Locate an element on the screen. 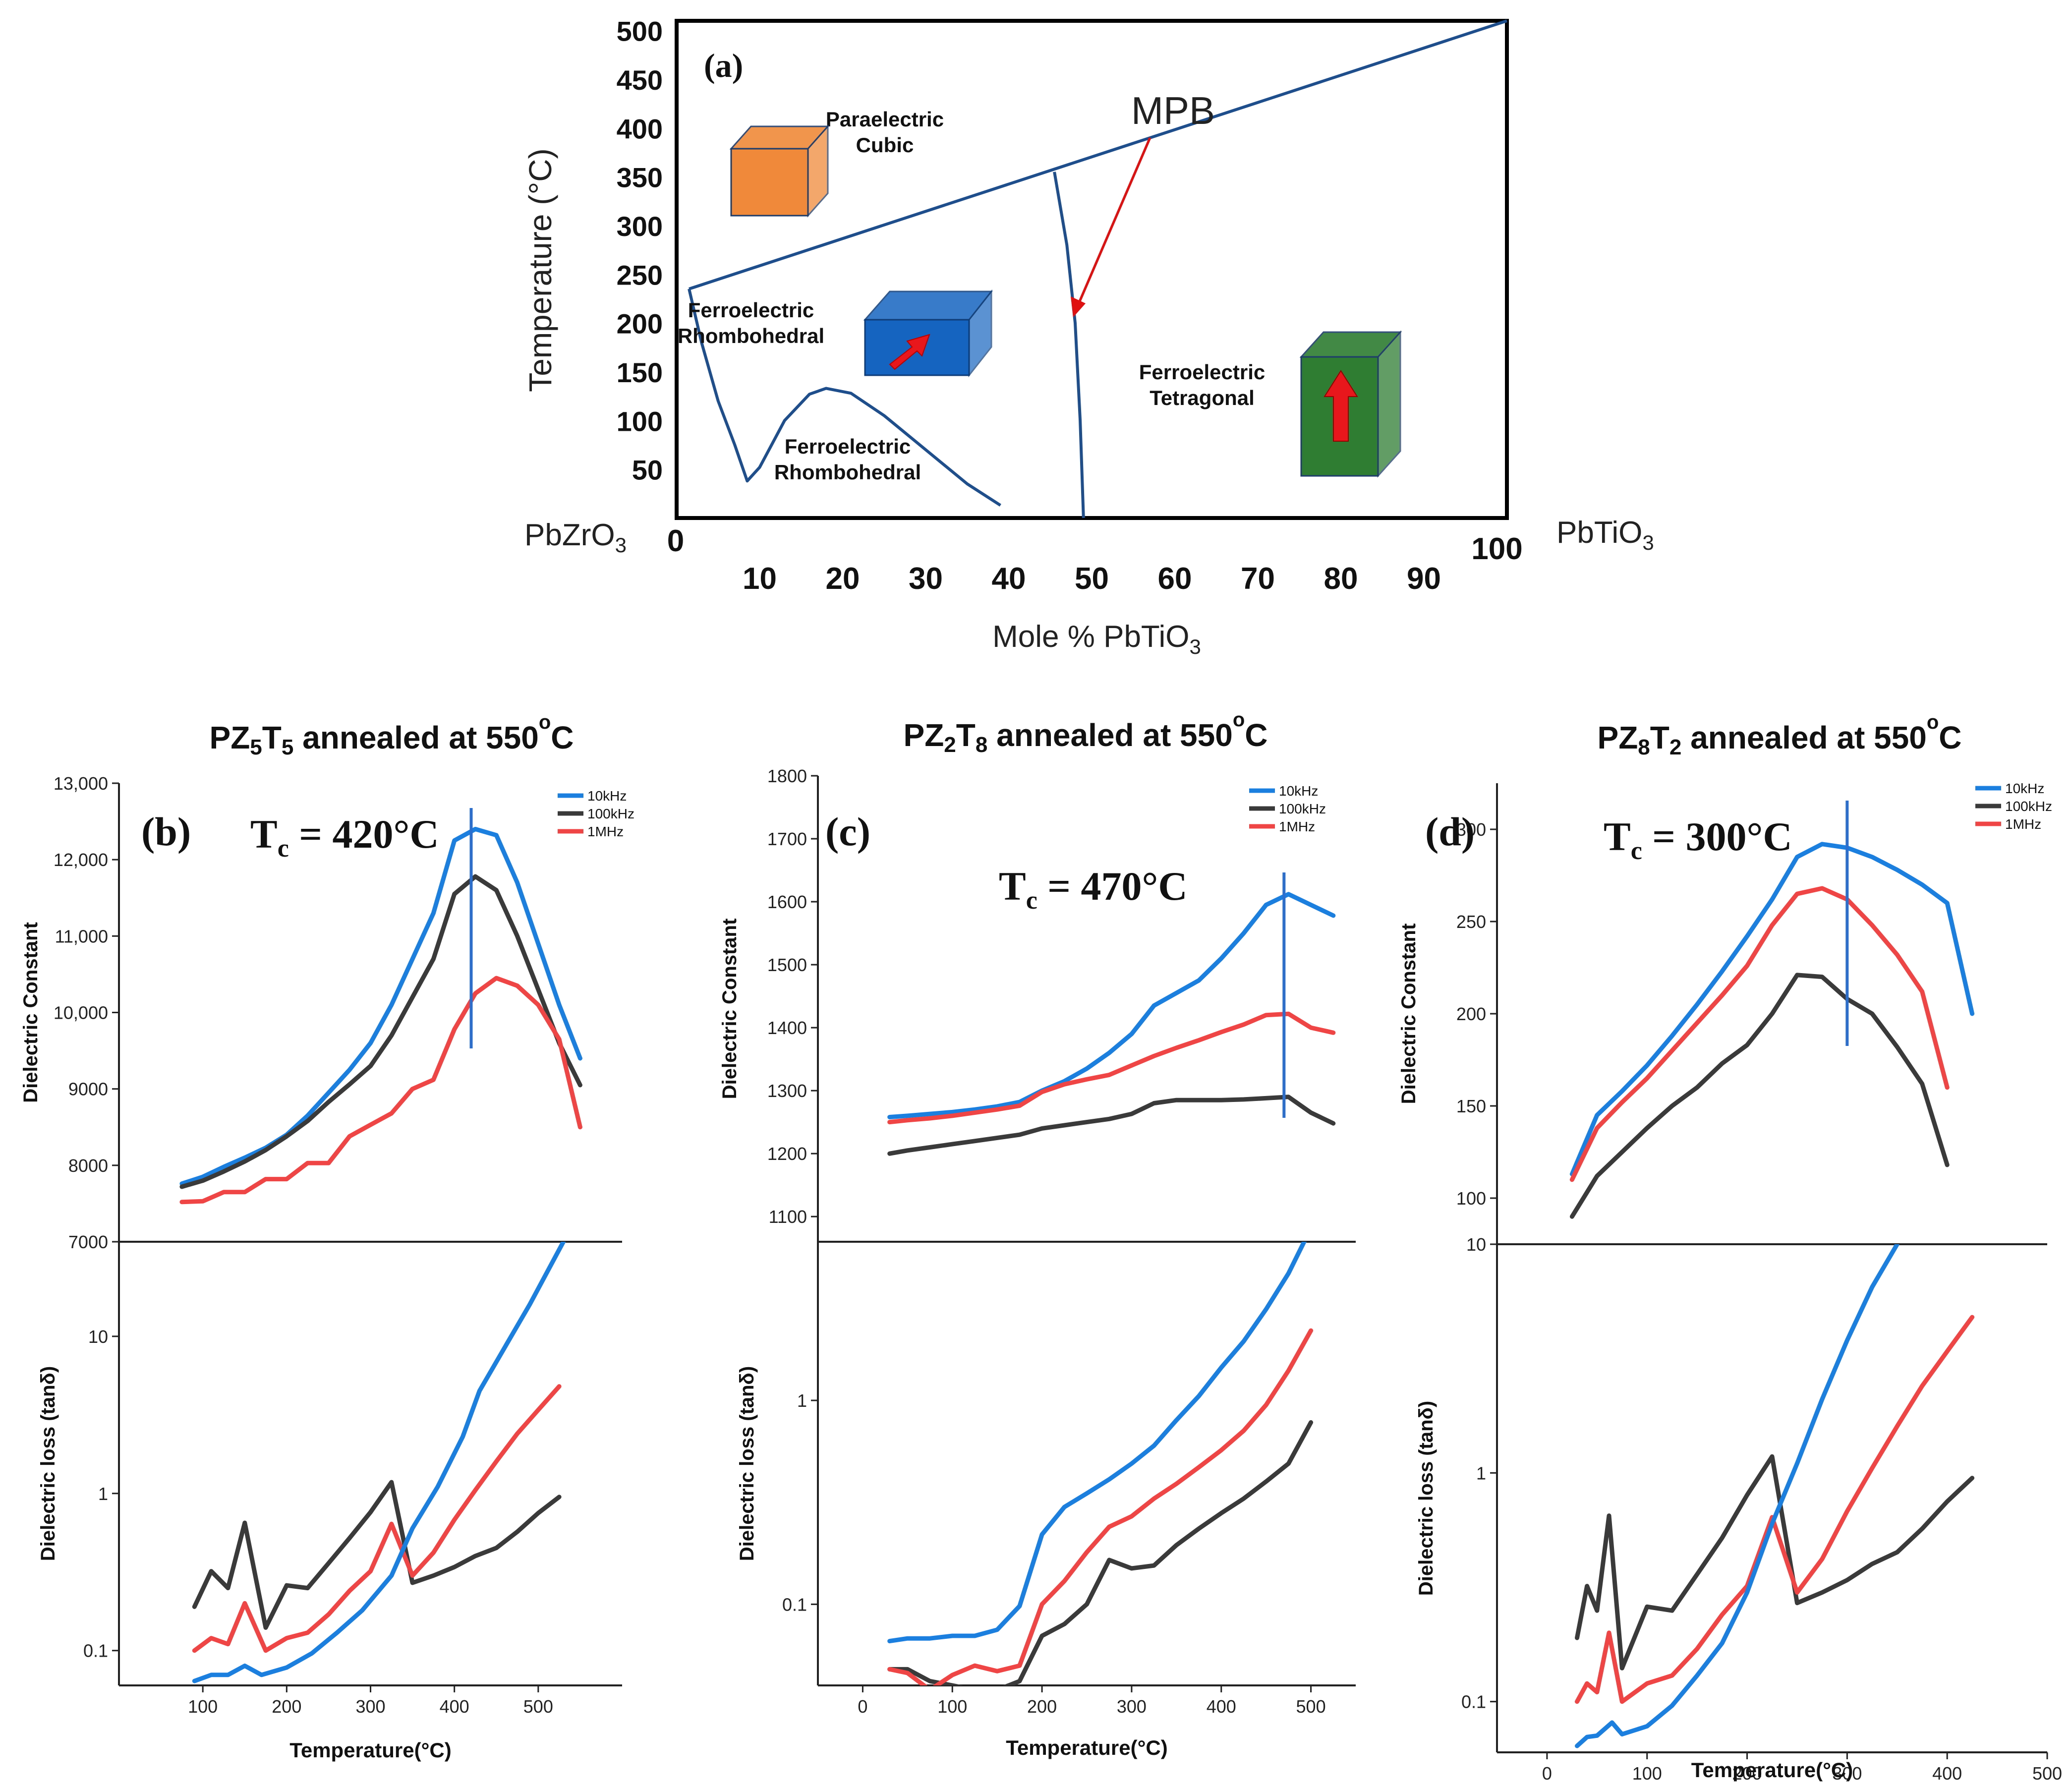 The height and width of the screenshot is (1791, 2072). rhombohedral-boundary-line is located at coordinates (844, 398).